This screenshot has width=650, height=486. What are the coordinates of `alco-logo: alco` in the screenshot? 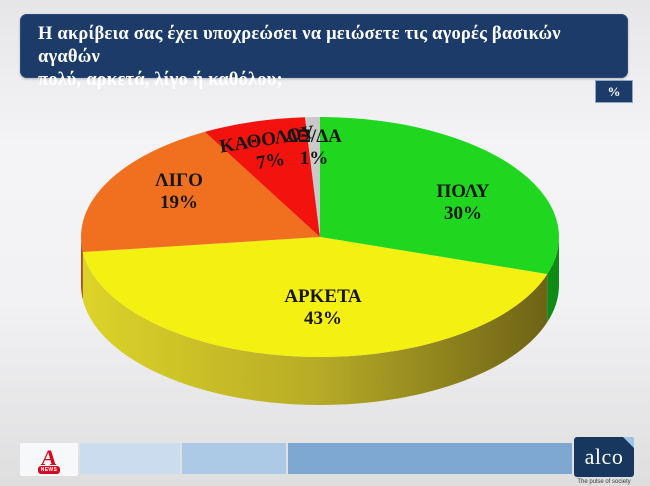 It's located at (604, 457).